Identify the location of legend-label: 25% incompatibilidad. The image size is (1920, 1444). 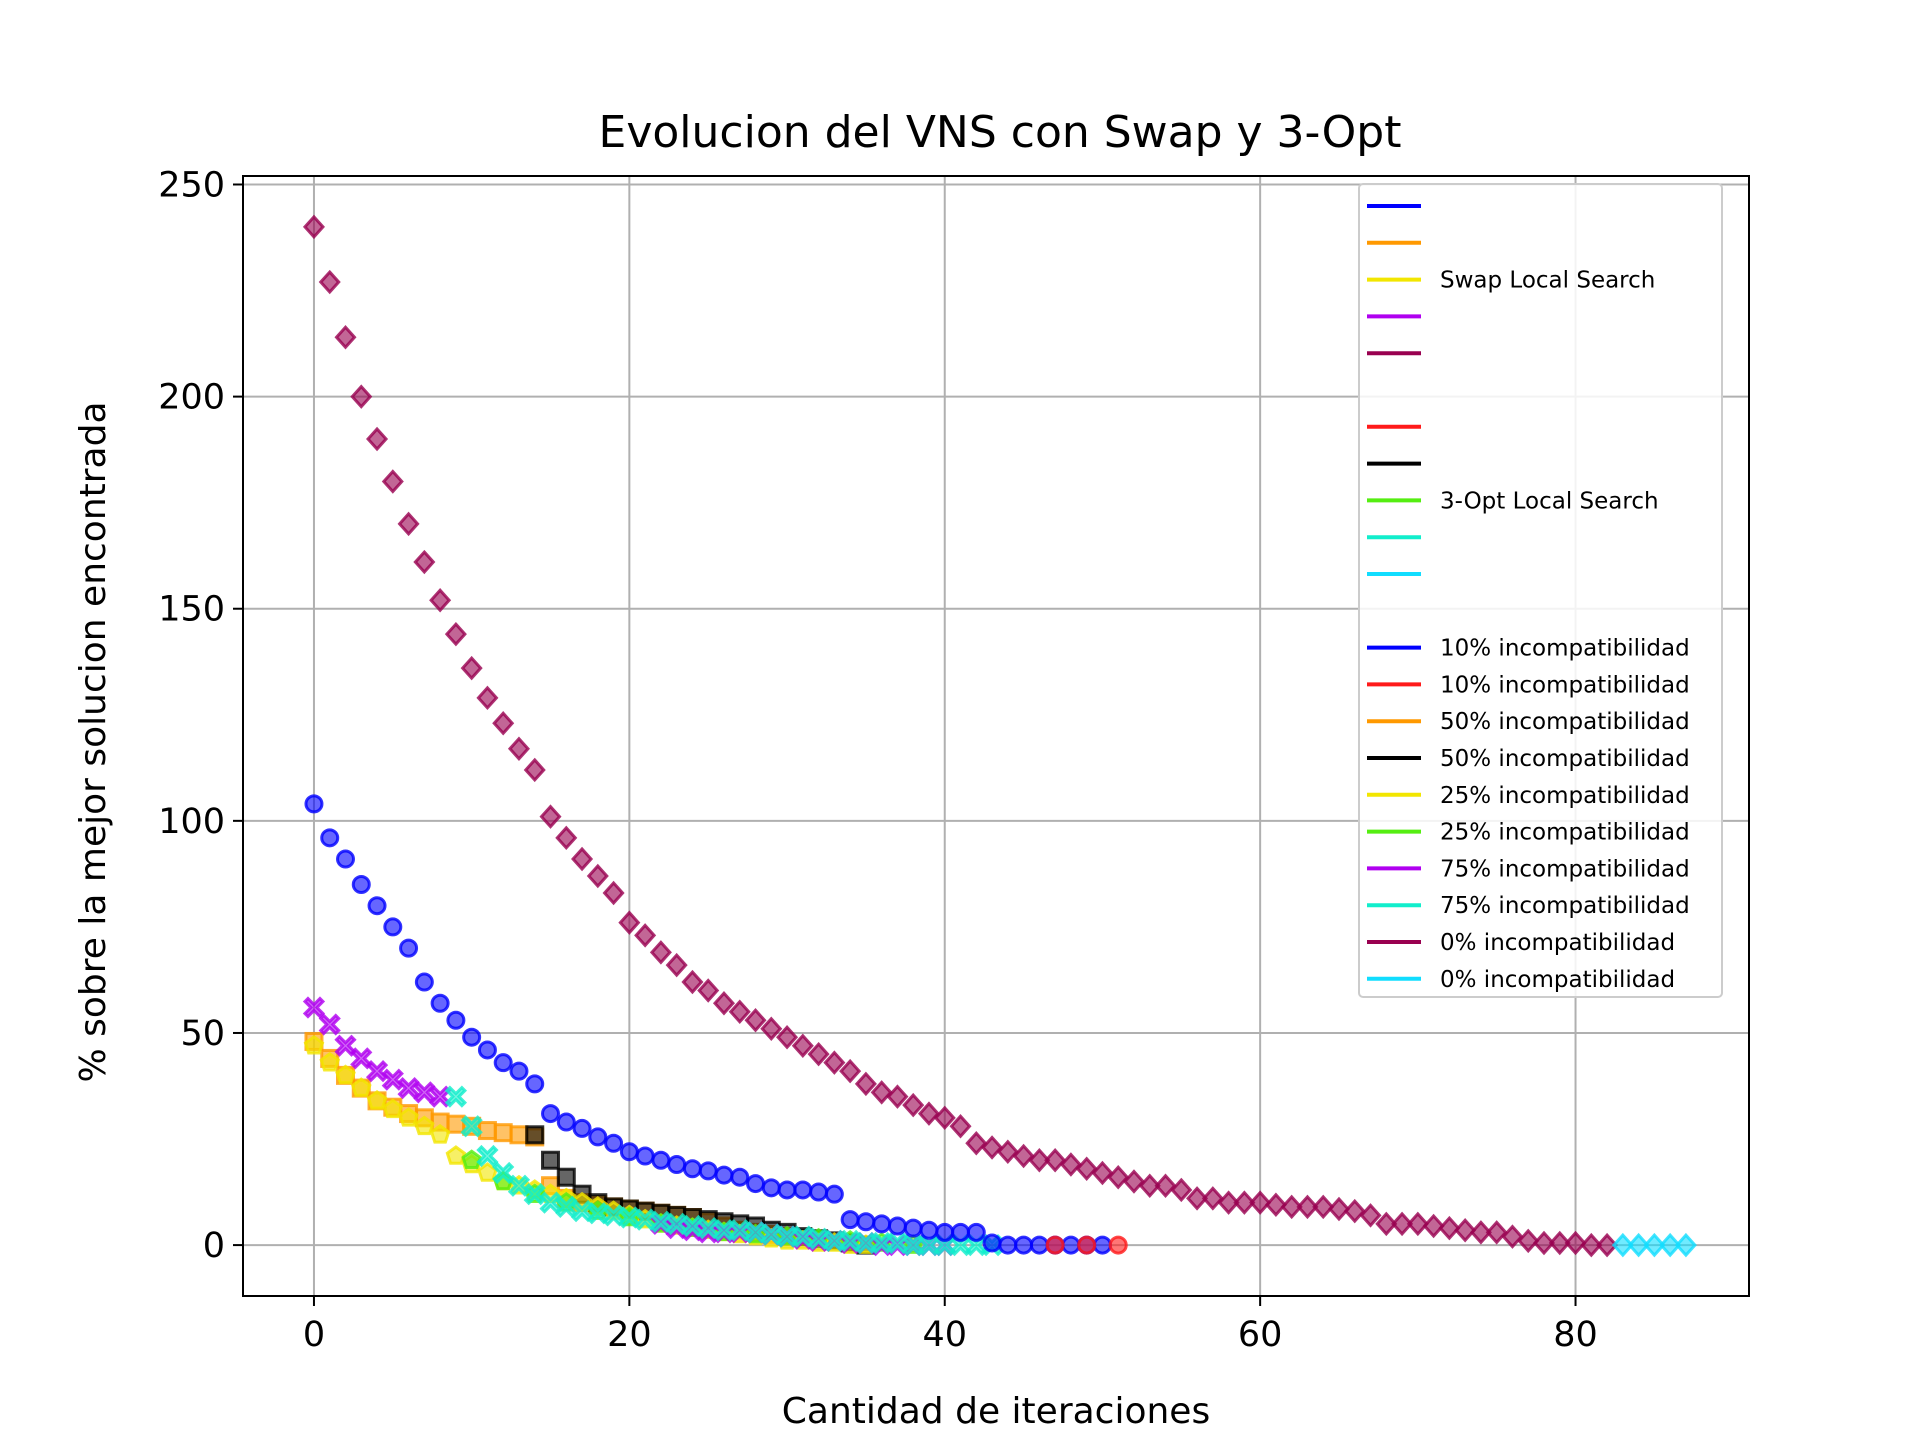
(1565, 796).